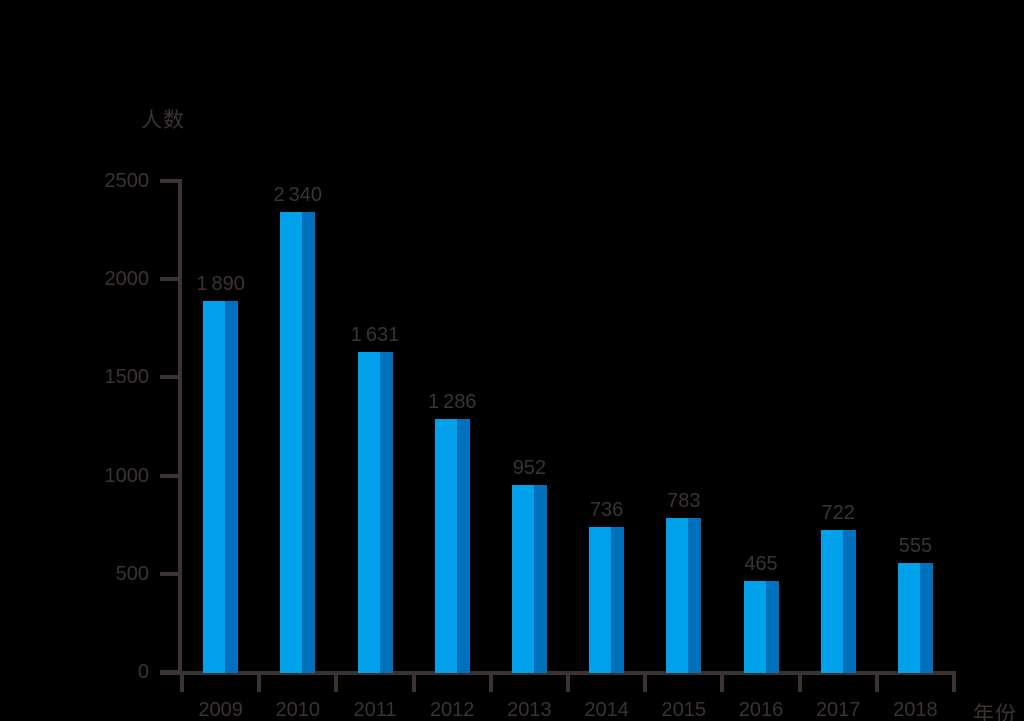 The image size is (1024, 721). Describe the element at coordinates (180, 427) in the screenshot. I see `y-axis-line` at that location.